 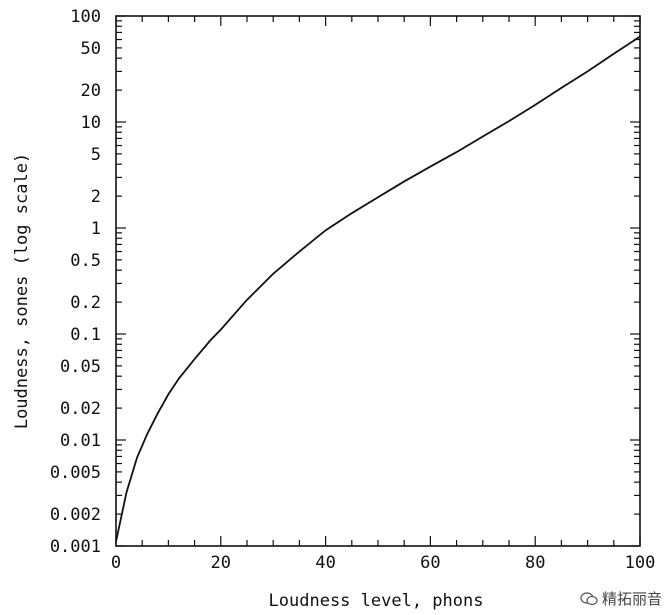 What do you see at coordinates (80, 367) in the screenshot?
I see `y-tick-label: 0.05` at bounding box center [80, 367].